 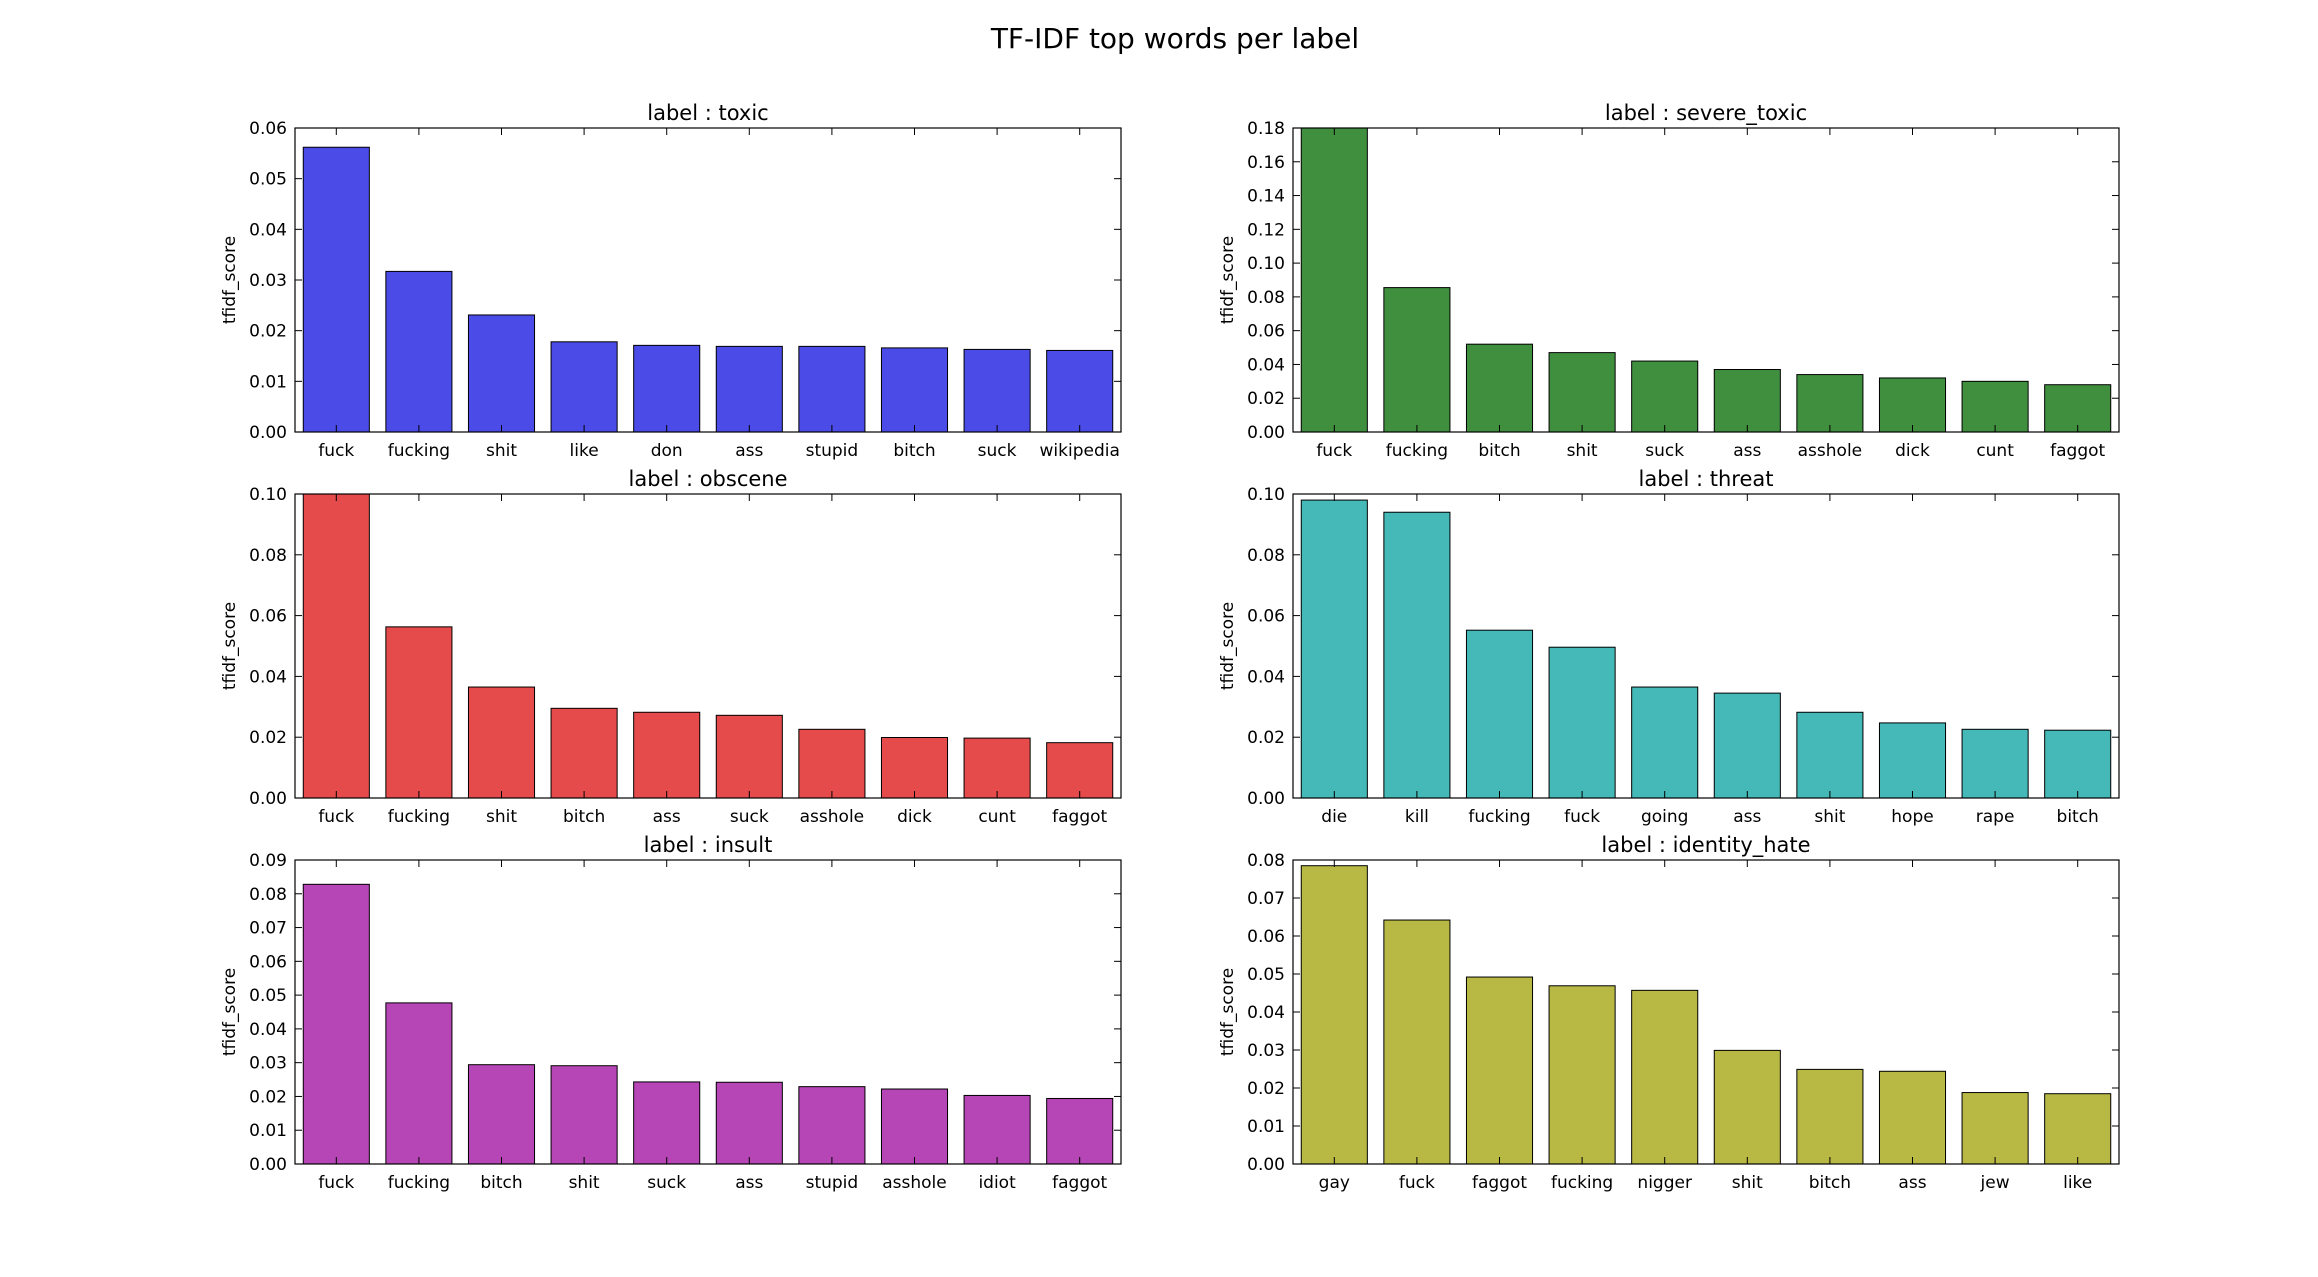 What do you see at coordinates (1266, 197) in the screenshot?
I see `y-tick-label: 0.14` at bounding box center [1266, 197].